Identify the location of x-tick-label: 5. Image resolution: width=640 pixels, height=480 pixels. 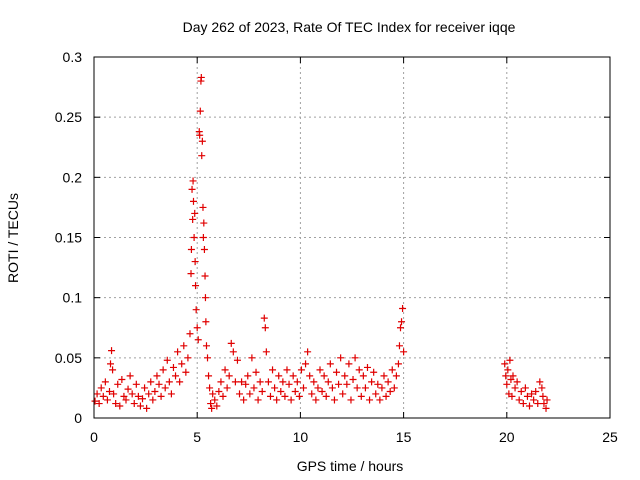
(197, 437).